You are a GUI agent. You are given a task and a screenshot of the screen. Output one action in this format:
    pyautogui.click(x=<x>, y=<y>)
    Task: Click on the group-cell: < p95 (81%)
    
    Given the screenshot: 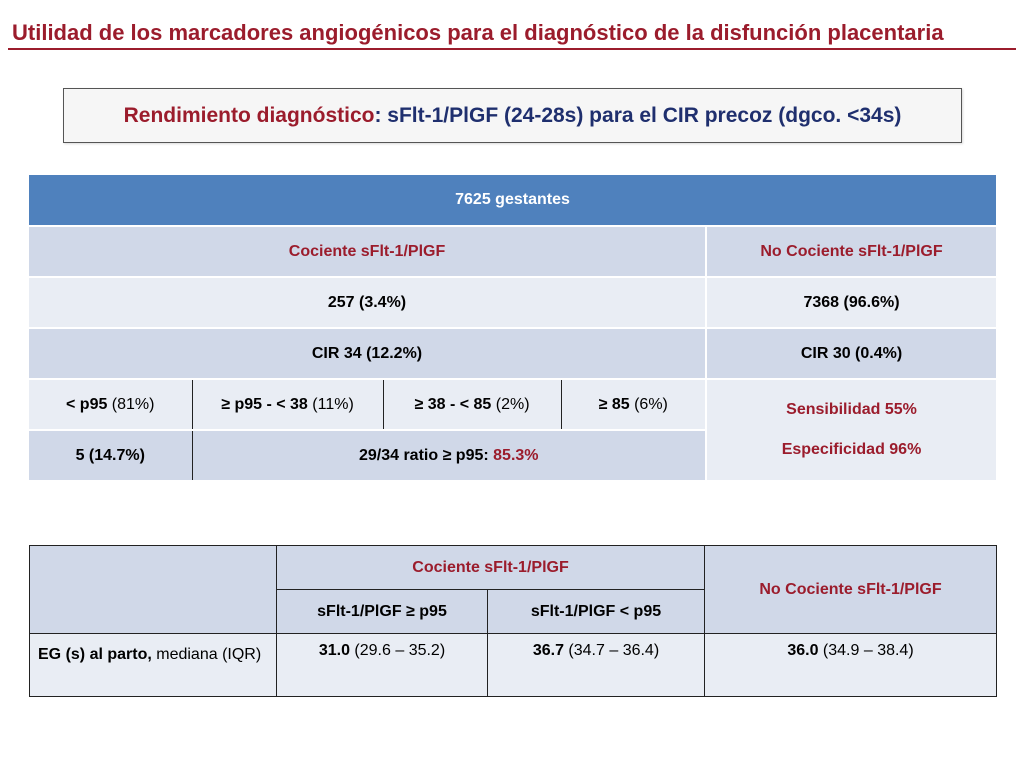 What is the action you would take?
    pyautogui.click(x=110, y=405)
    